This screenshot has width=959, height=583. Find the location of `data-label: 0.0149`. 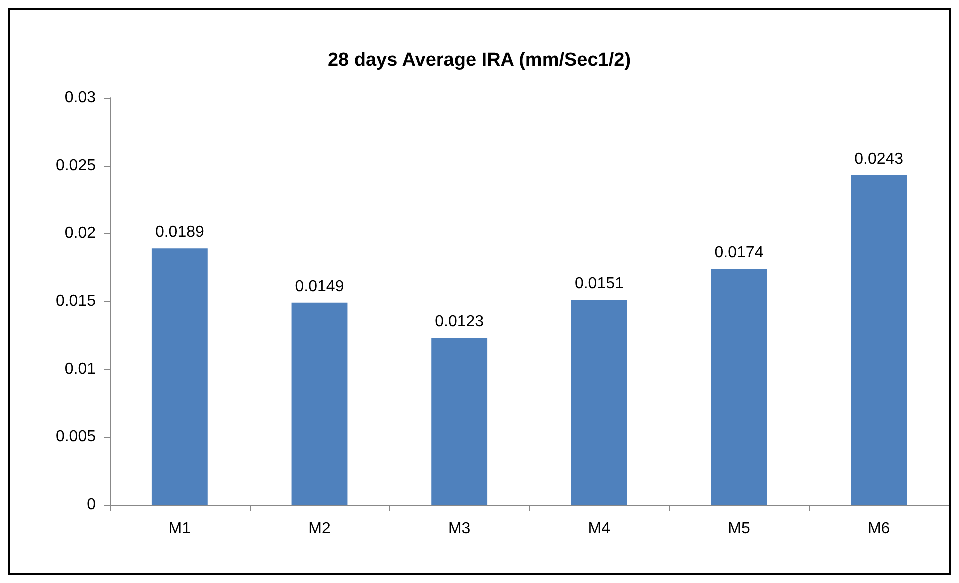

data-label: 0.0149 is located at coordinates (319, 287).